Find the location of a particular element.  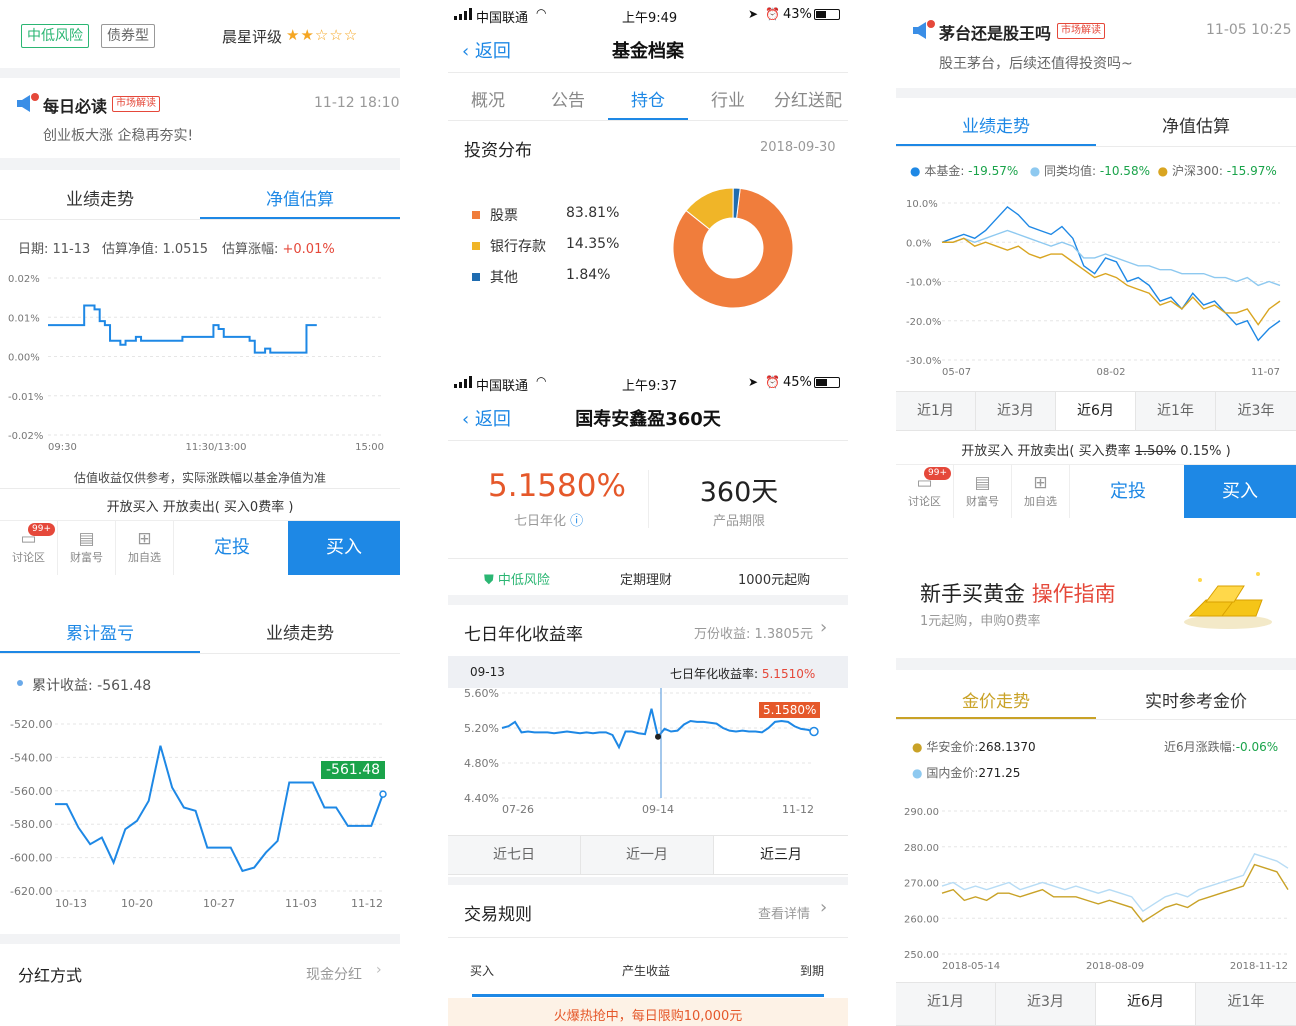

rules-title: 交易规则 is located at coordinates (498, 915).